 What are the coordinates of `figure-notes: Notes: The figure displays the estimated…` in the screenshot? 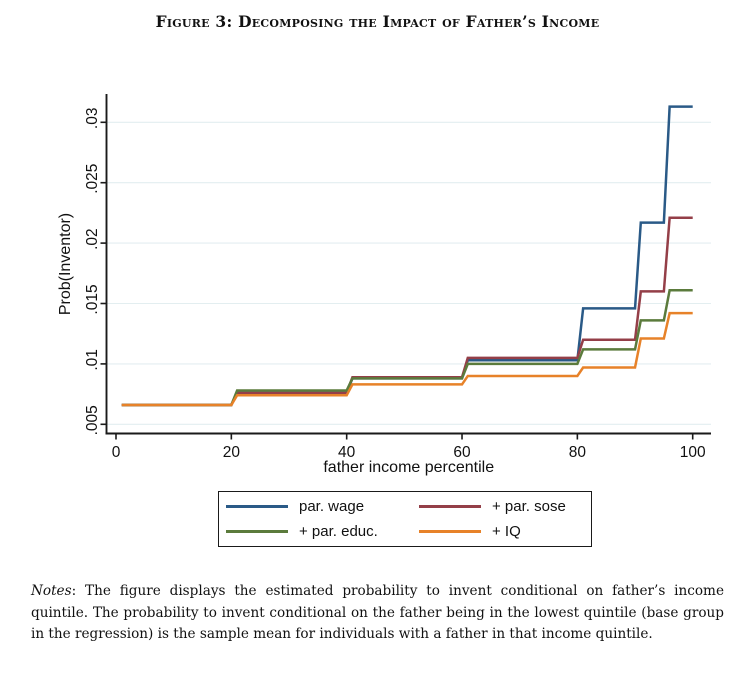 It's located at (377, 613).